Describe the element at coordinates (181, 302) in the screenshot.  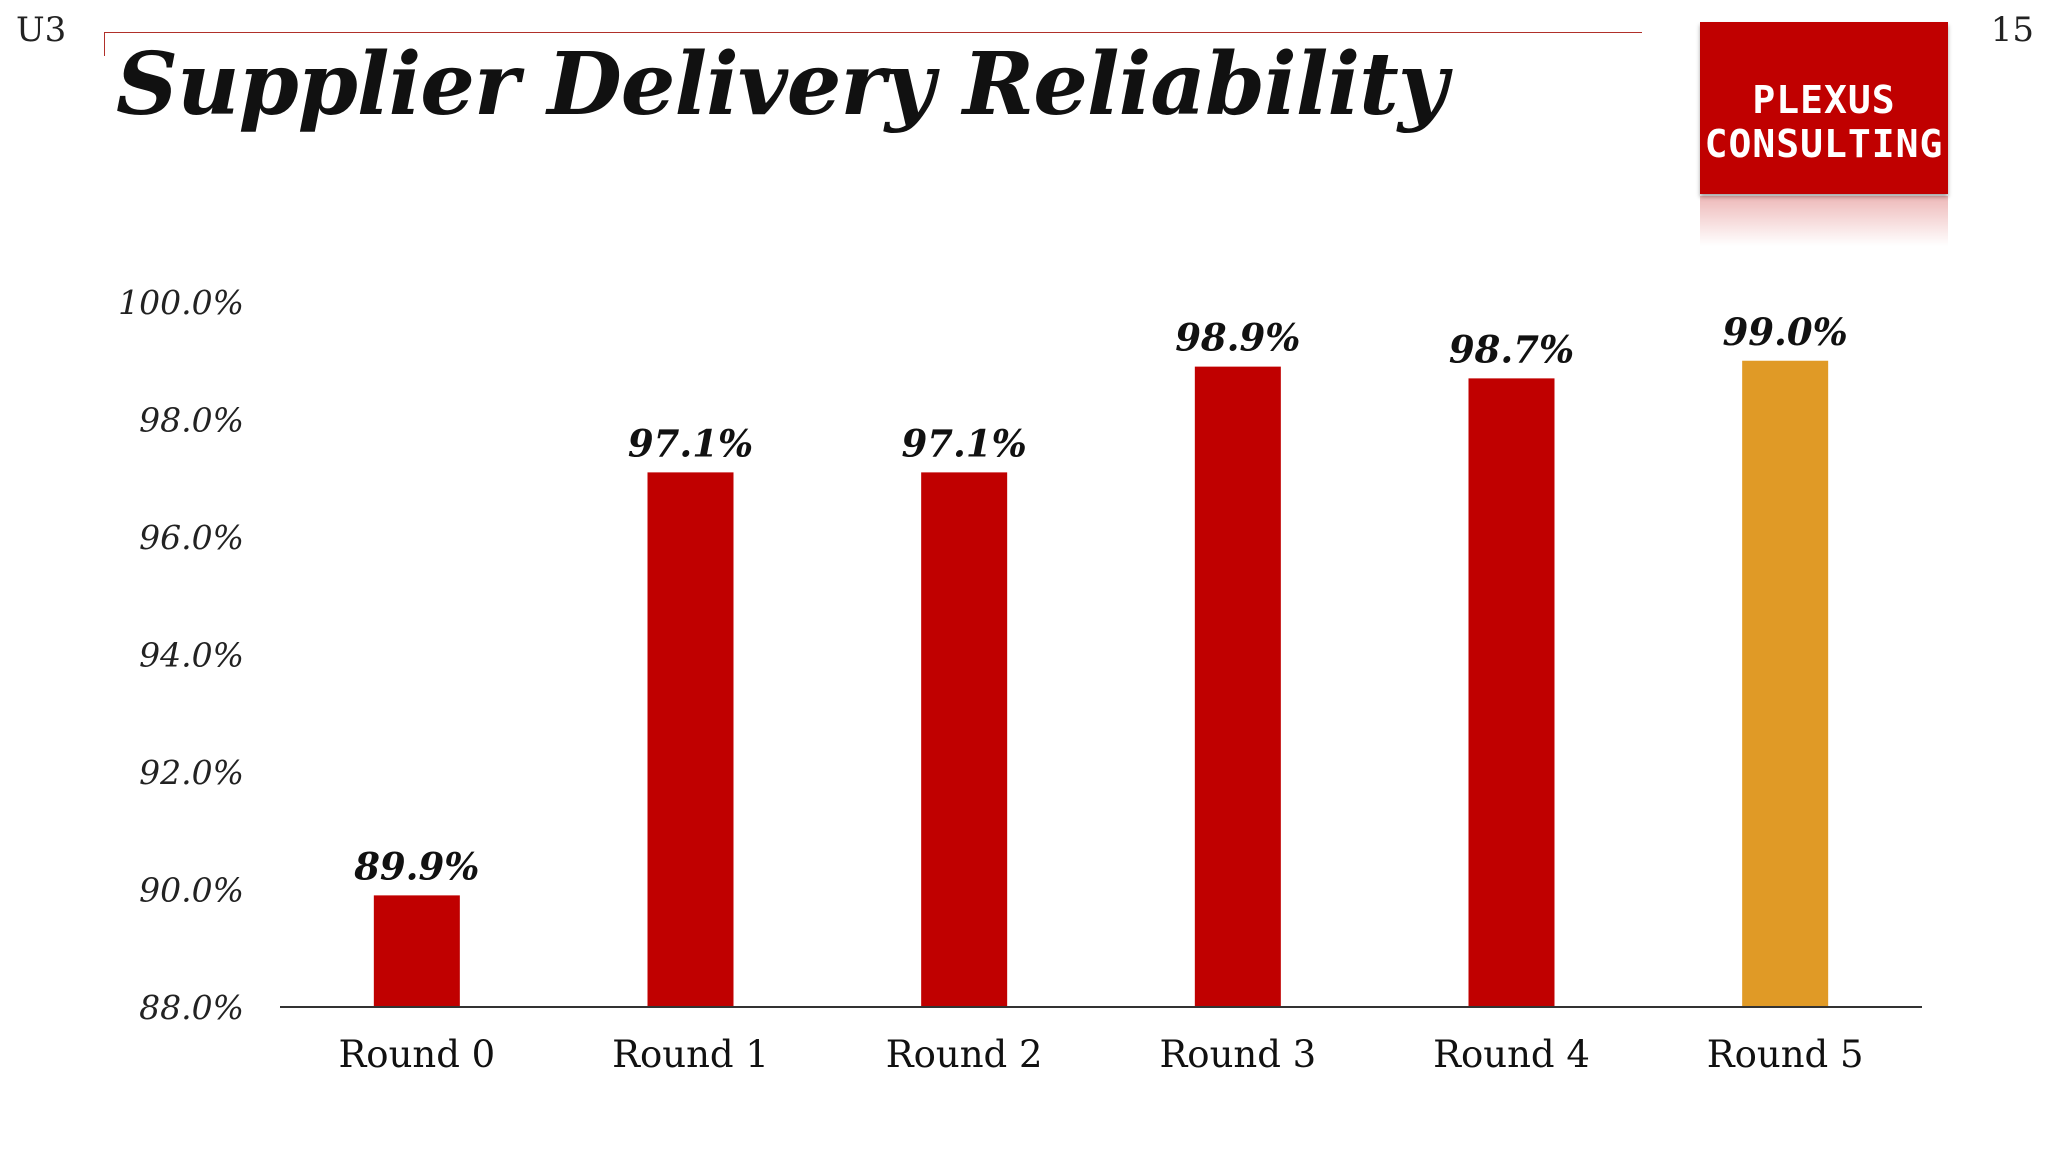
I see `y-tick-label: 100.0%` at that location.